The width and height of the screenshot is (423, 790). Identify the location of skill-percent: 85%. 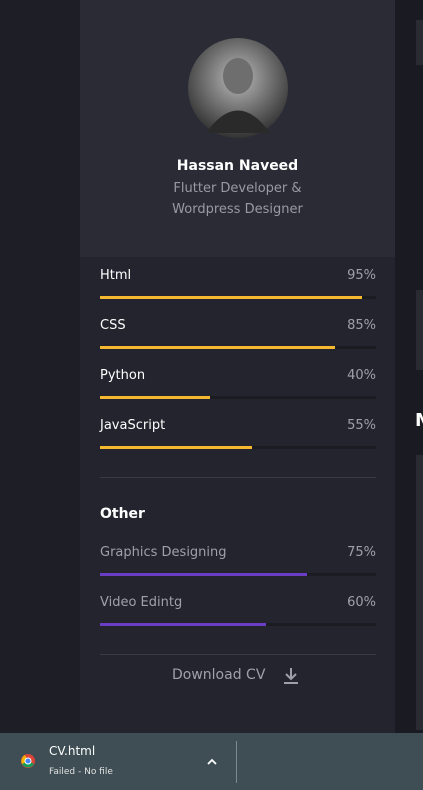
(361, 325).